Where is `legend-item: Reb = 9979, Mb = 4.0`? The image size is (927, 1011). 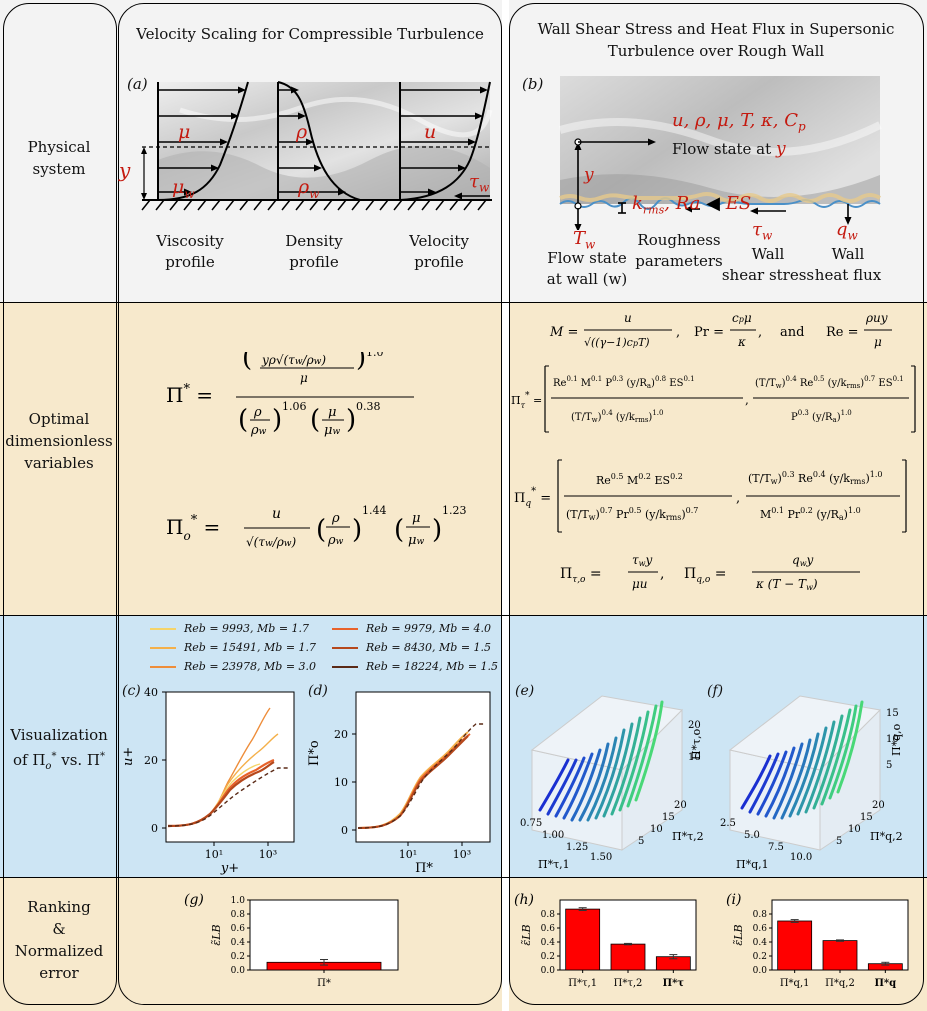 legend-item: Reb = 9979, Mb = 4.0 is located at coordinates (411, 628).